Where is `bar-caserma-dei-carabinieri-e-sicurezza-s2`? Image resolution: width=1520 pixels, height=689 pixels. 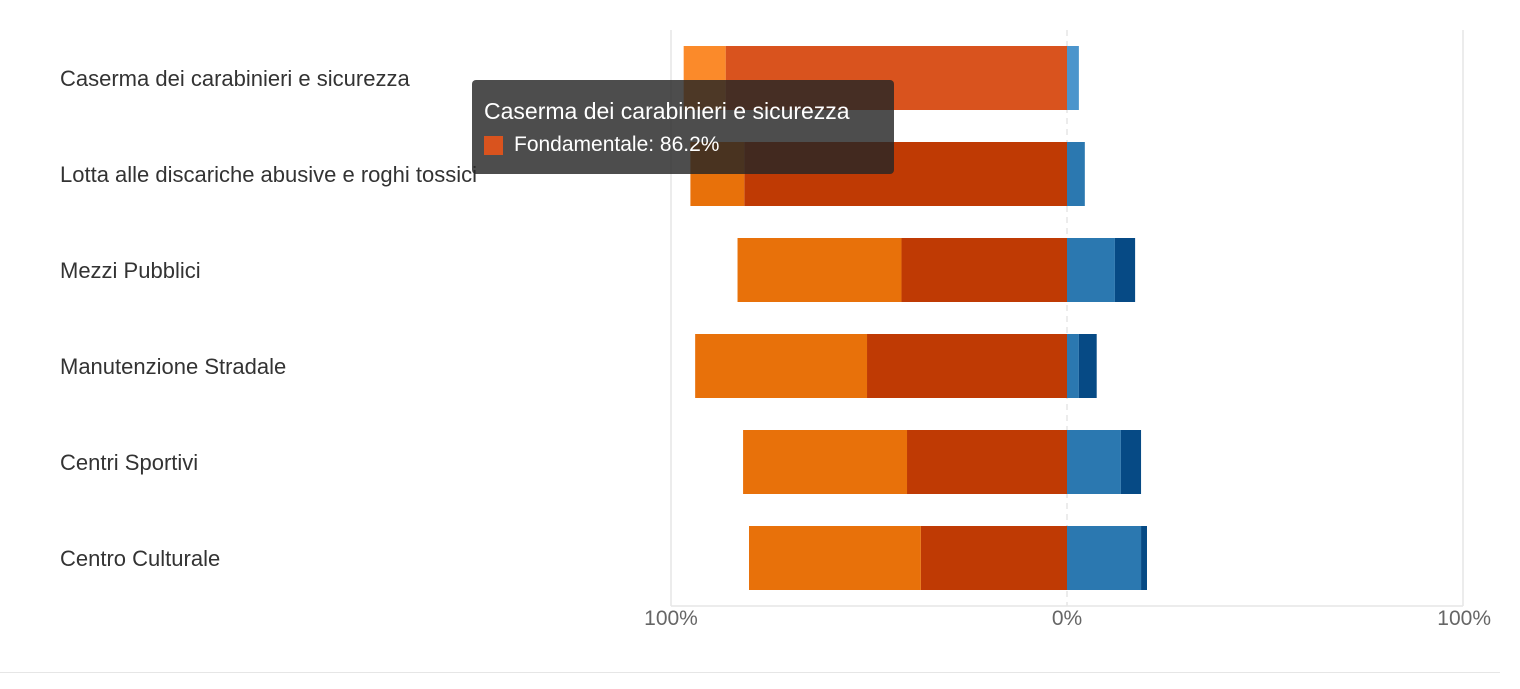
bar-caserma-dei-carabinieri-e-sicurezza-s2 is located at coordinates (1073, 78).